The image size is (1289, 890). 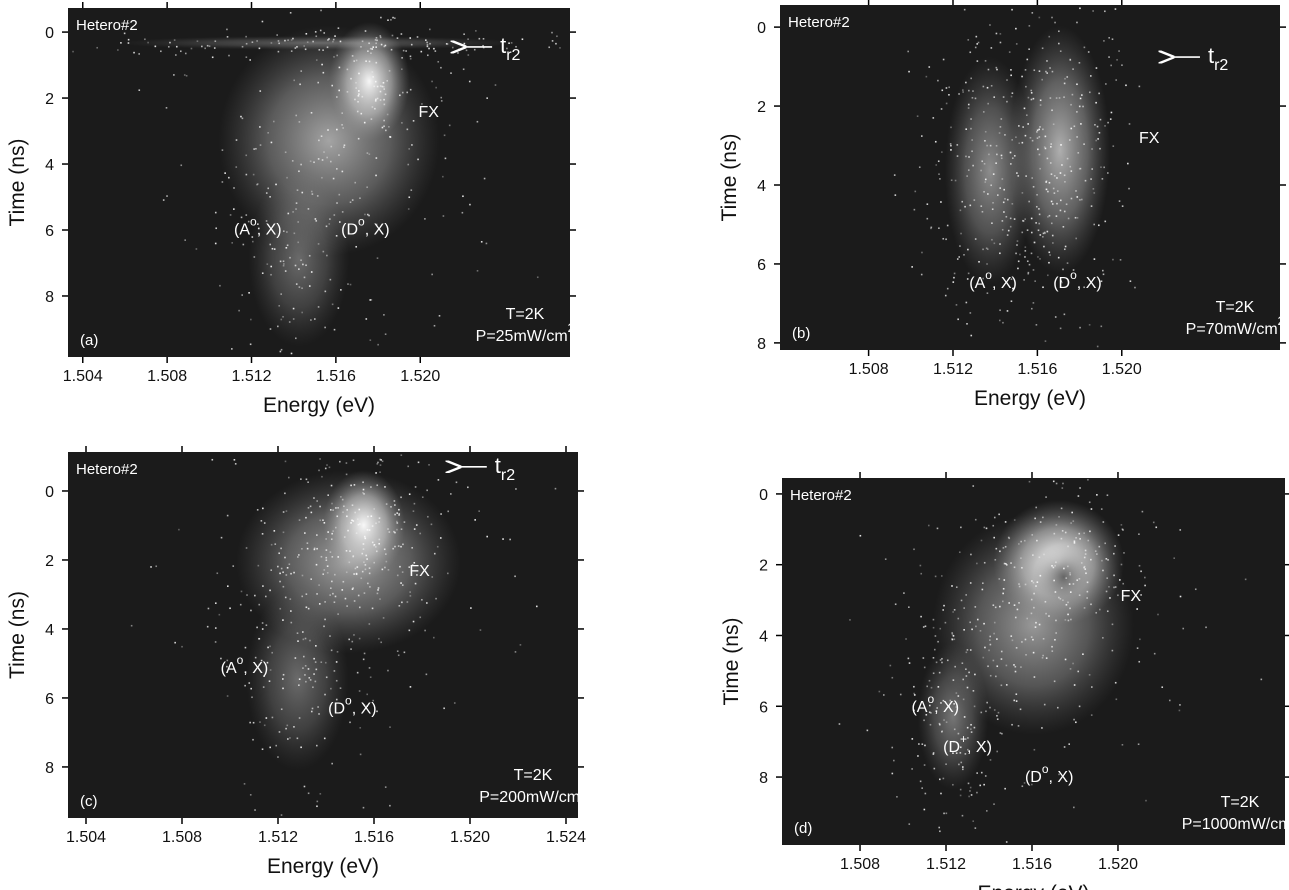 What do you see at coordinates (1037, 369) in the screenshot?
I see `x-tick-label: 1.516` at bounding box center [1037, 369].